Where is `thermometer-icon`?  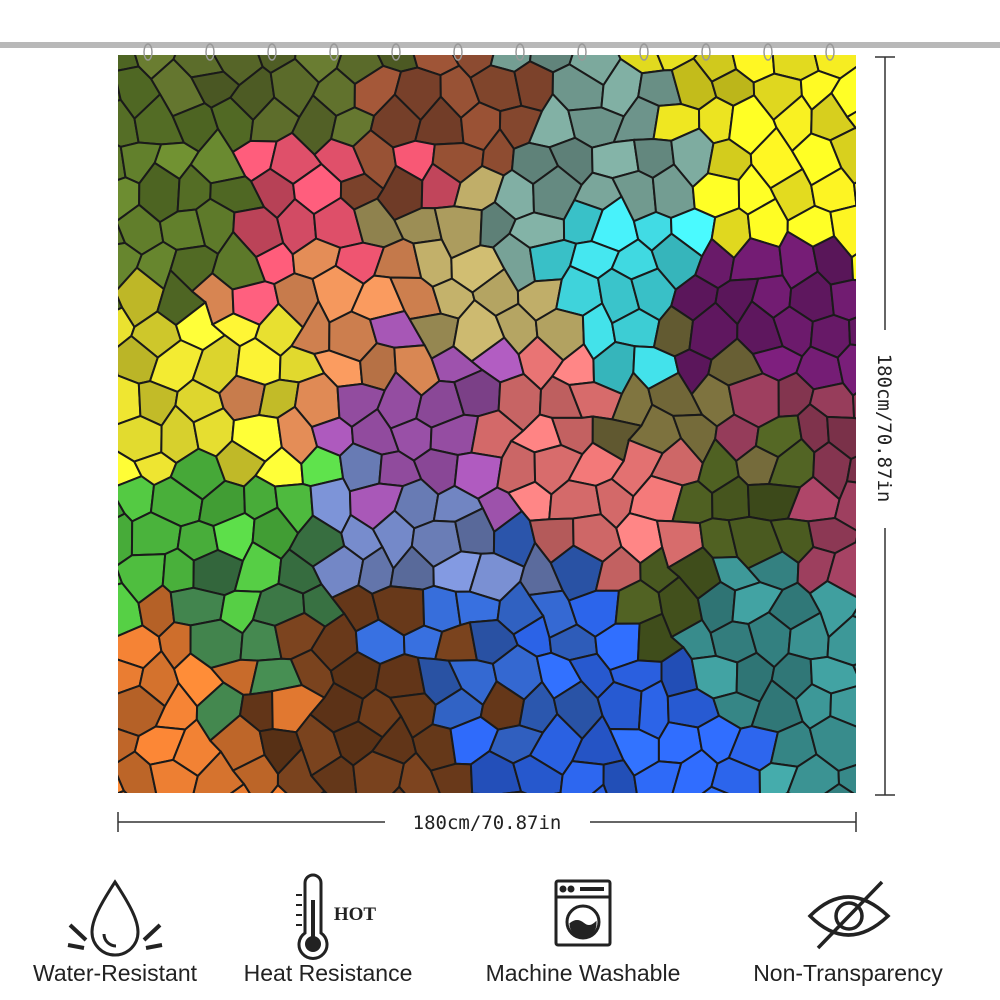
thermometer-icon is located at coordinates (312, 916).